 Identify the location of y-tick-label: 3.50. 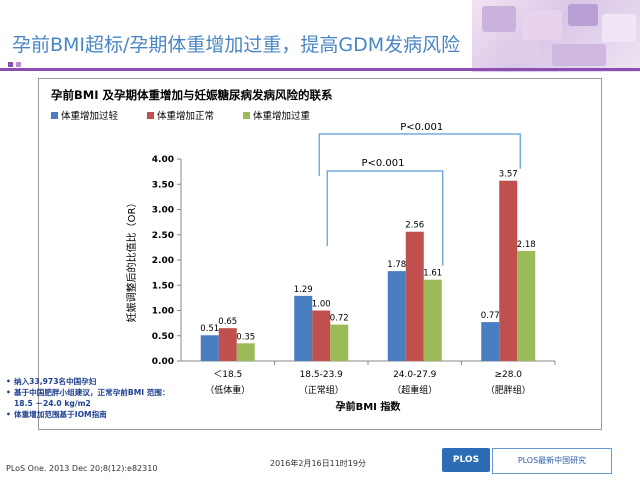
(163, 185).